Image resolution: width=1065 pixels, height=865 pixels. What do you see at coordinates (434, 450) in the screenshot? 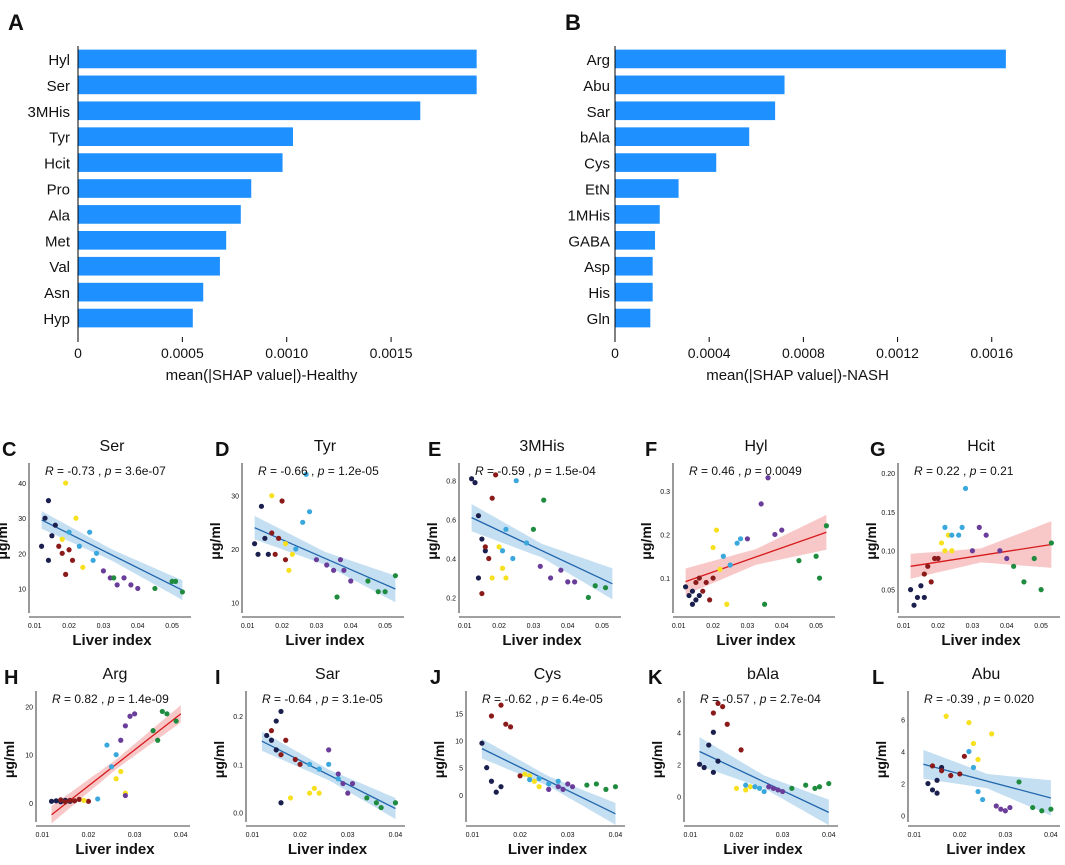
I see `panel-label: E` at bounding box center [434, 450].